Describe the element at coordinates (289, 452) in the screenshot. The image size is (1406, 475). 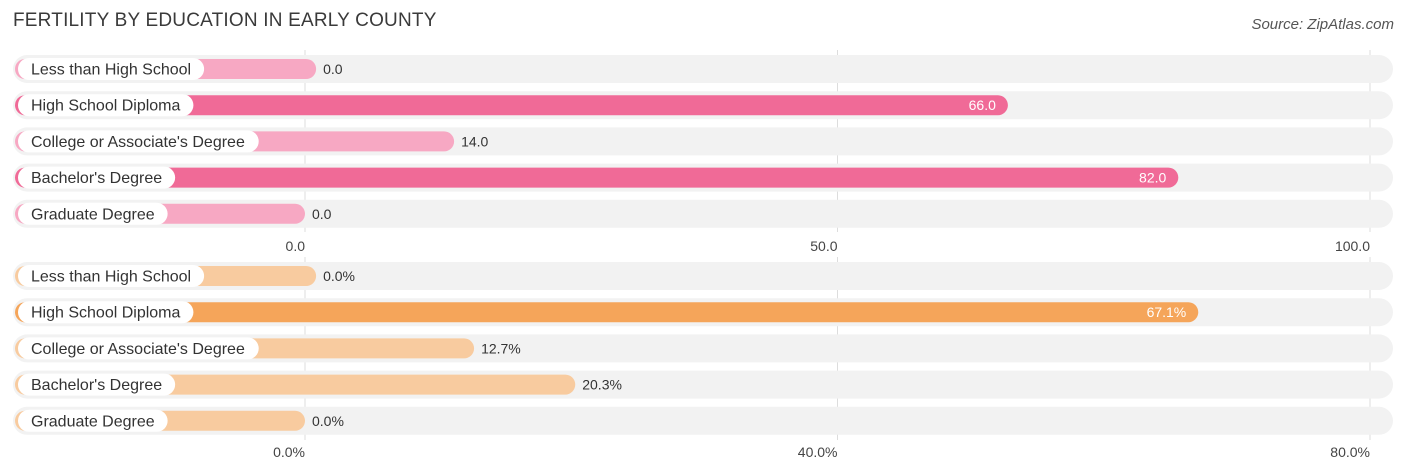
I see `tick-label: 0.0%` at that location.